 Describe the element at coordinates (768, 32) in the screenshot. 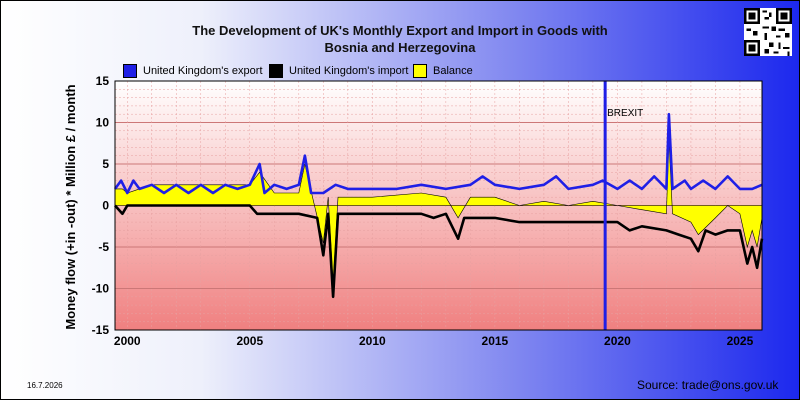

I see `qr-code-icon` at that location.